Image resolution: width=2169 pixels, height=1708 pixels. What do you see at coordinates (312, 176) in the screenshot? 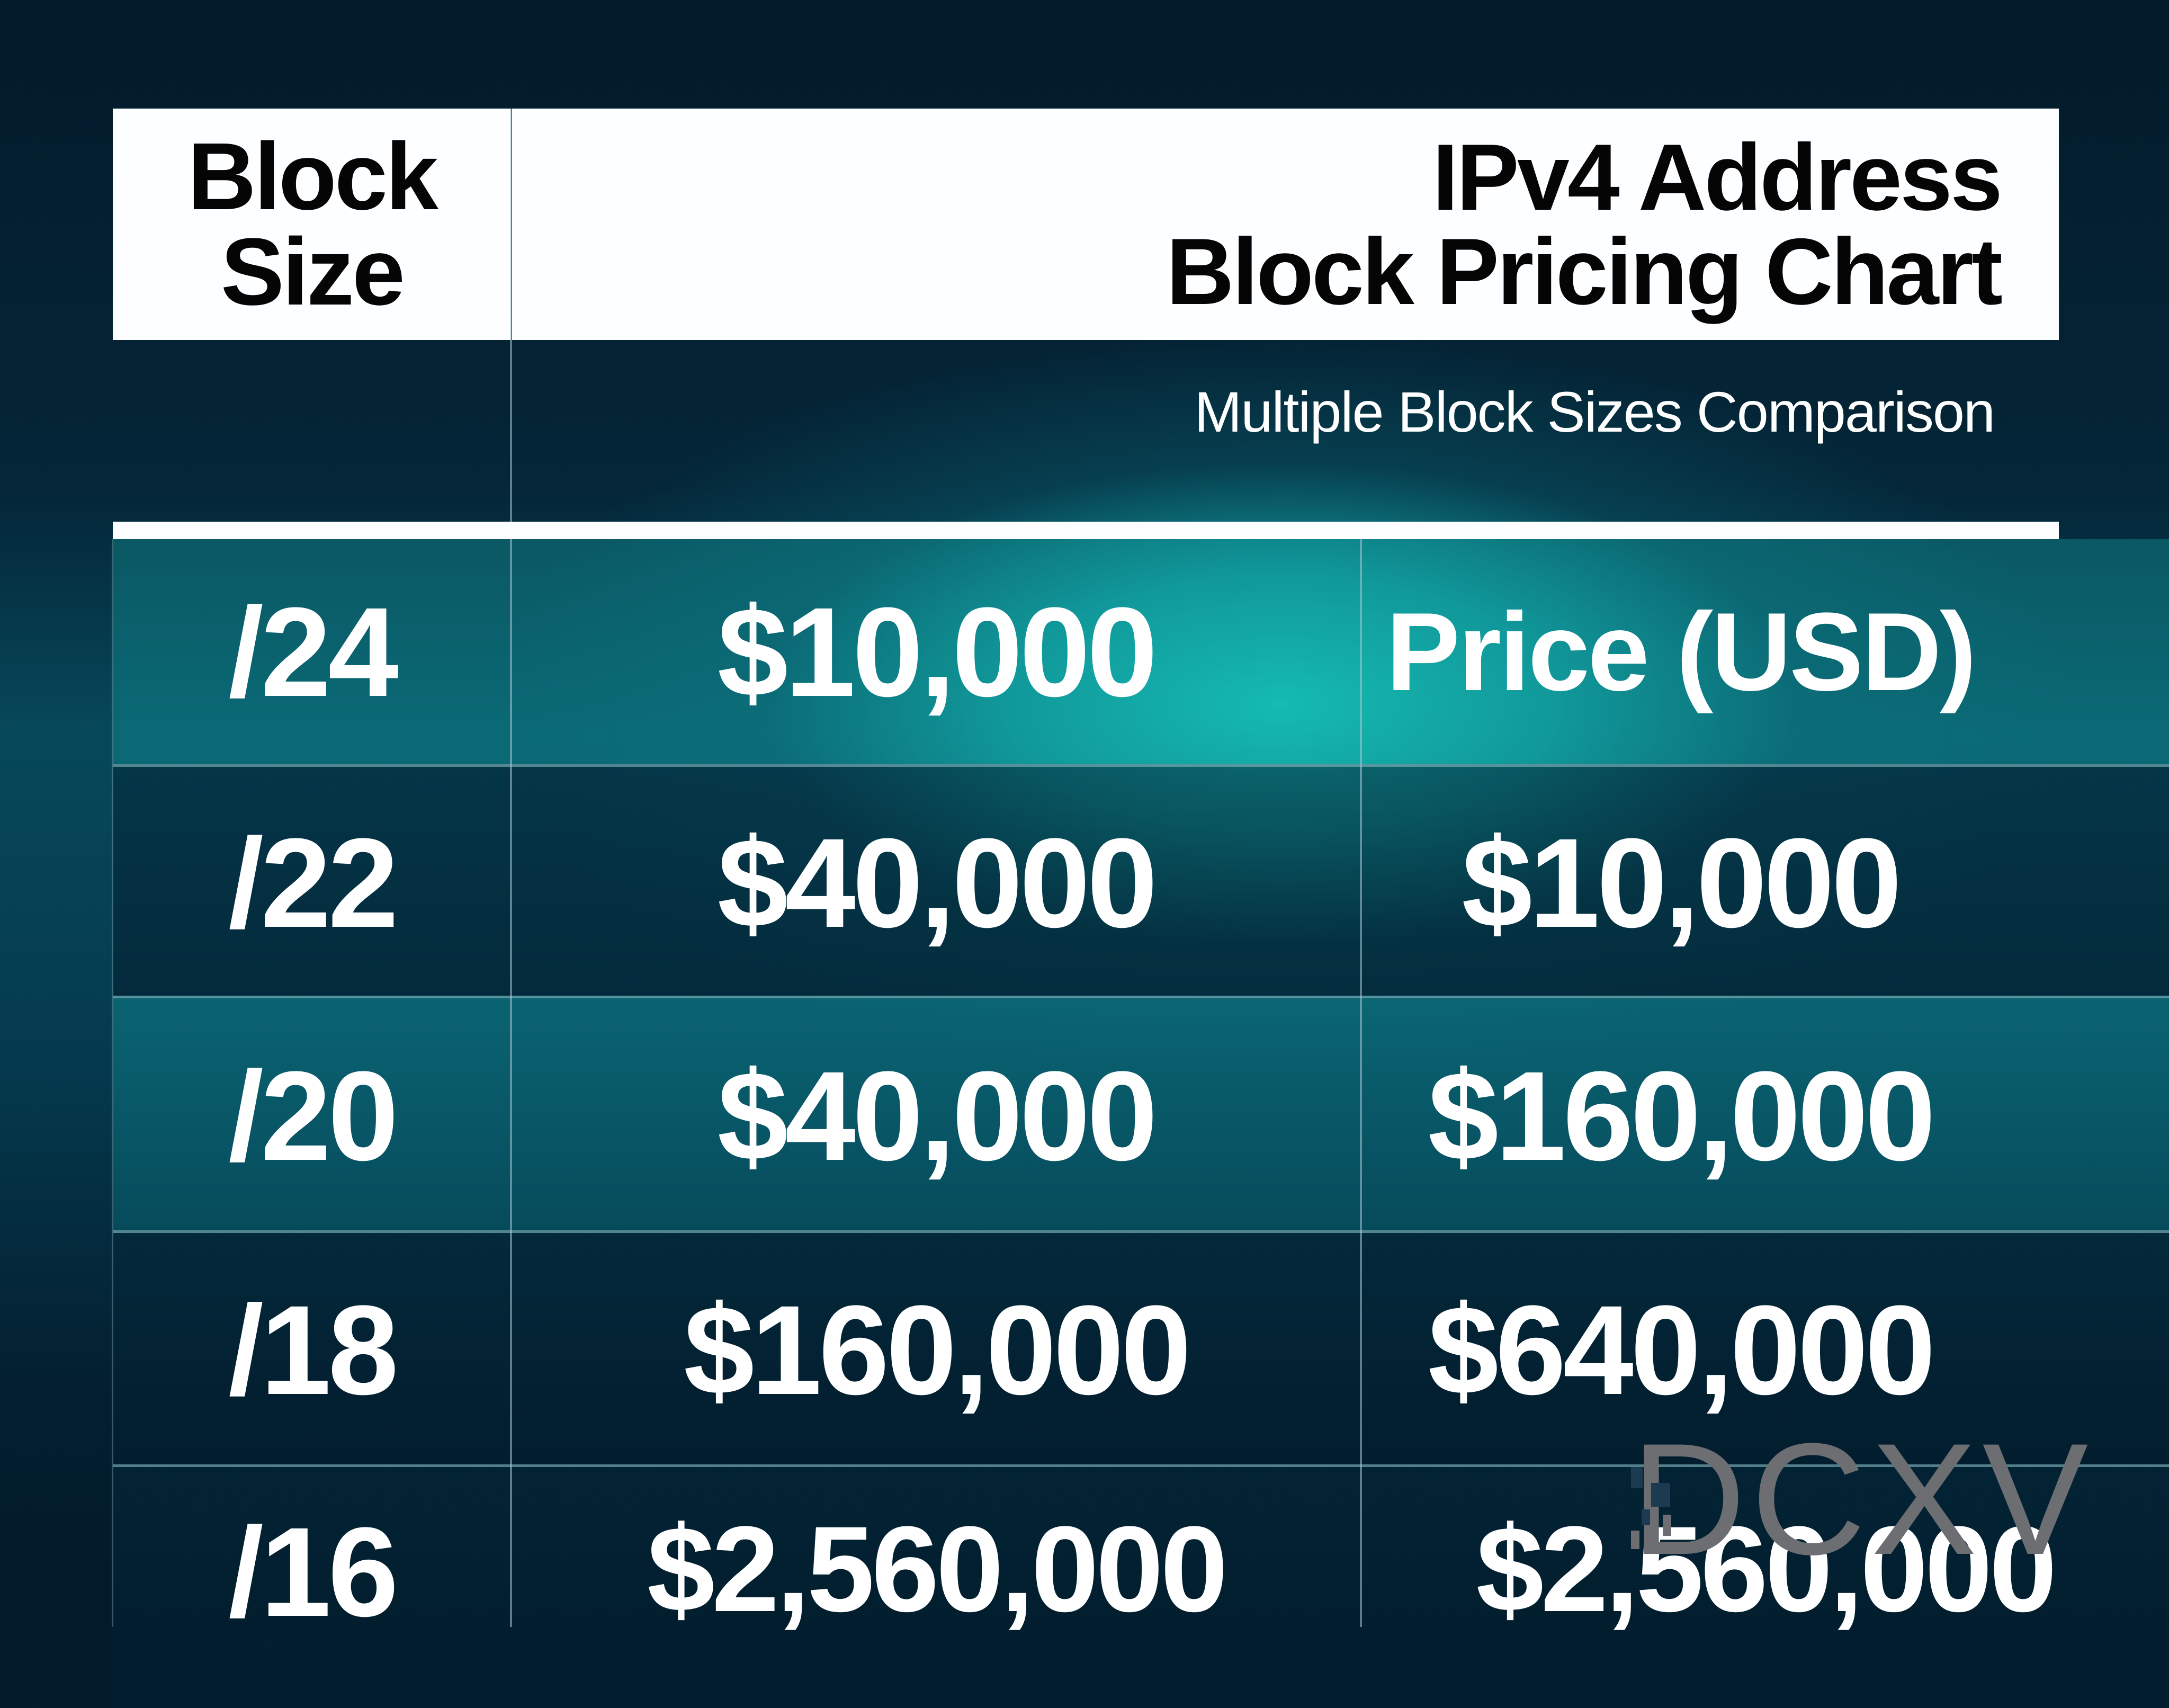
I see `block-size-heading-line1: Block` at bounding box center [312, 176].